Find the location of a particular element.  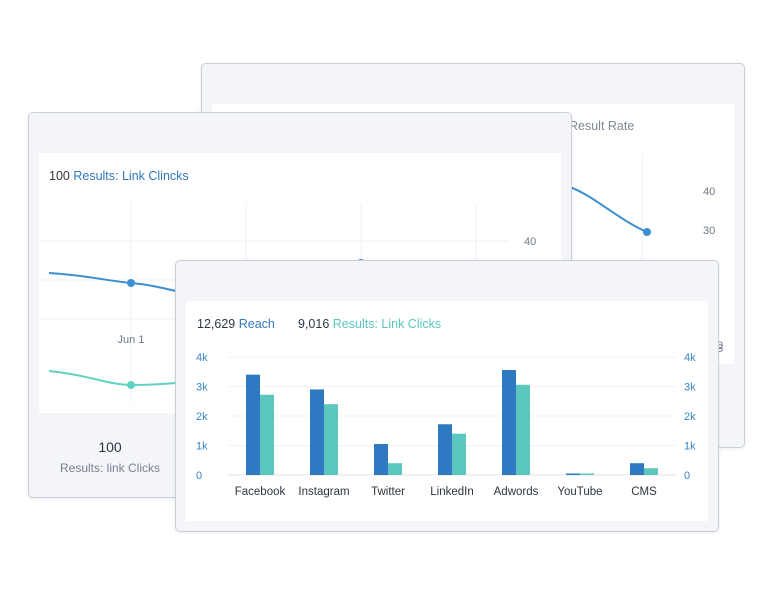

category-label: CMS is located at coordinates (644, 492).